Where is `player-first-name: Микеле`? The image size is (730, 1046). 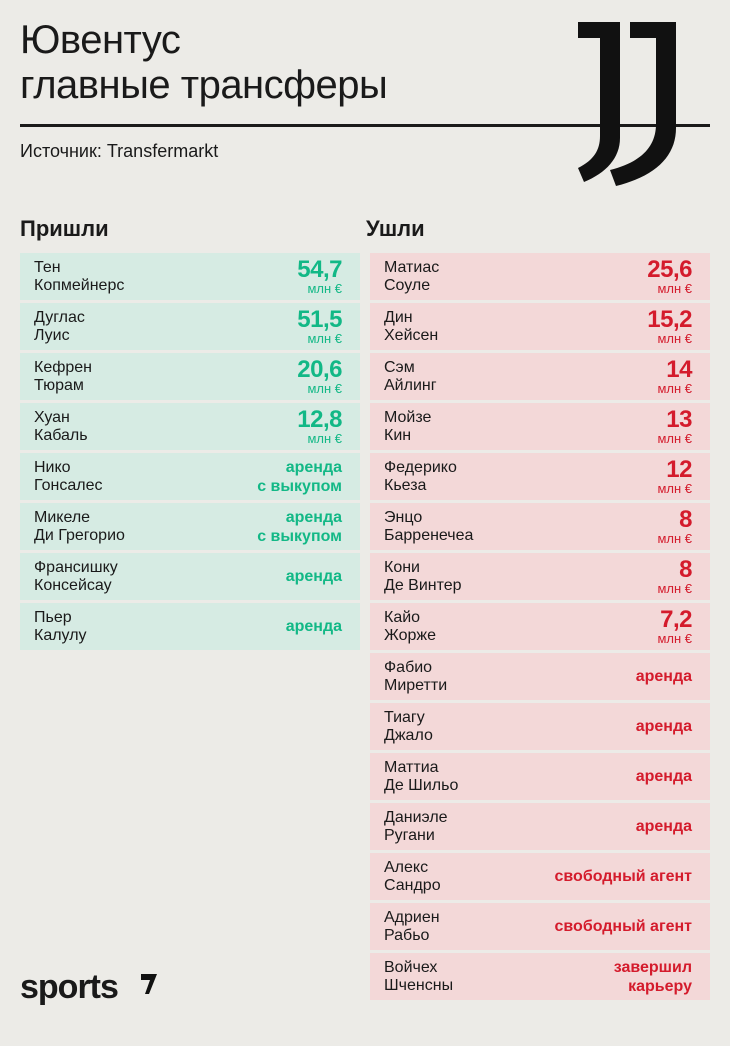 player-first-name: Микеле is located at coordinates (62, 517).